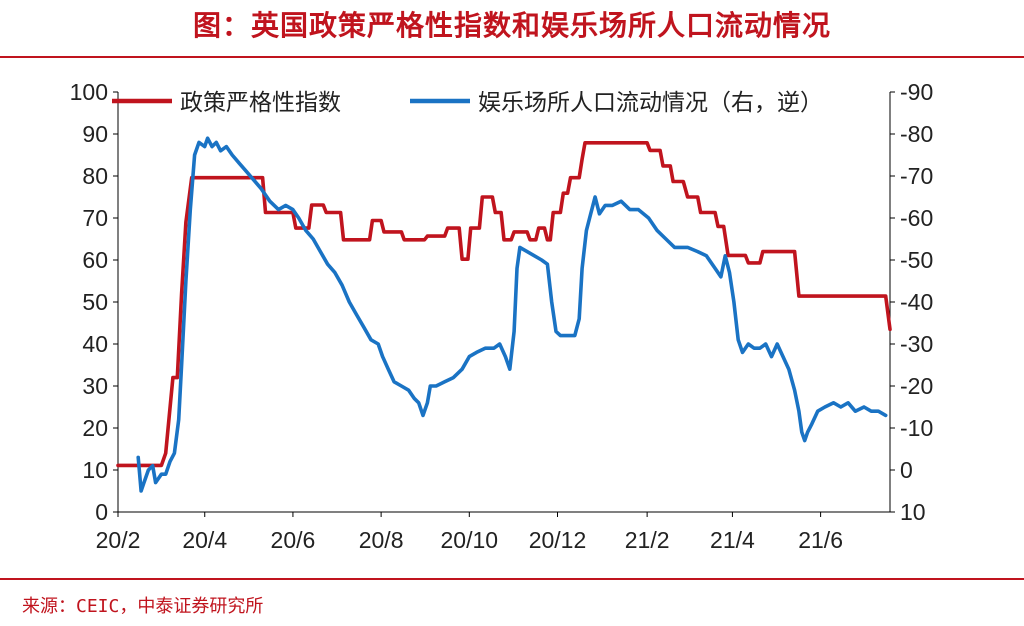 The width and height of the screenshot is (1024, 626). Describe the element at coordinates (916, 176) in the screenshot. I see `right-axis-tick-label: -70` at that location.